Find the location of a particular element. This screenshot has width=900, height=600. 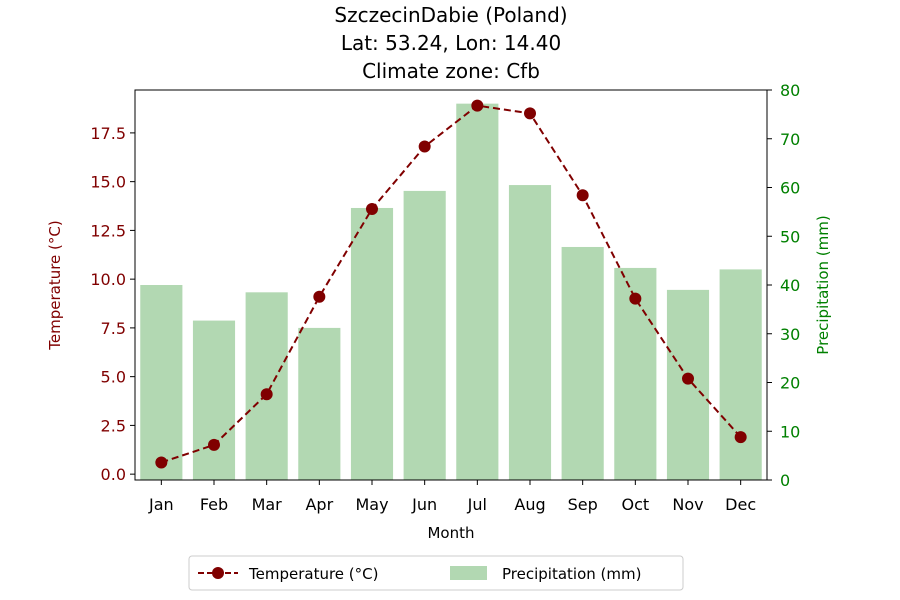

x-tick-label: Jan is located at coordinates (161, 504).